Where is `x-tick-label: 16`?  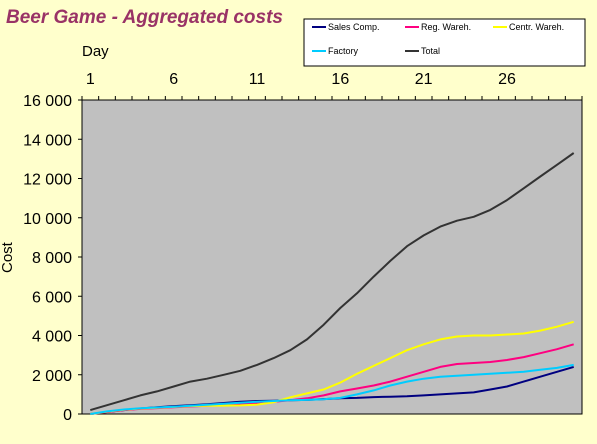
x-tick-label: 16 is located at coordinates (340, 79).